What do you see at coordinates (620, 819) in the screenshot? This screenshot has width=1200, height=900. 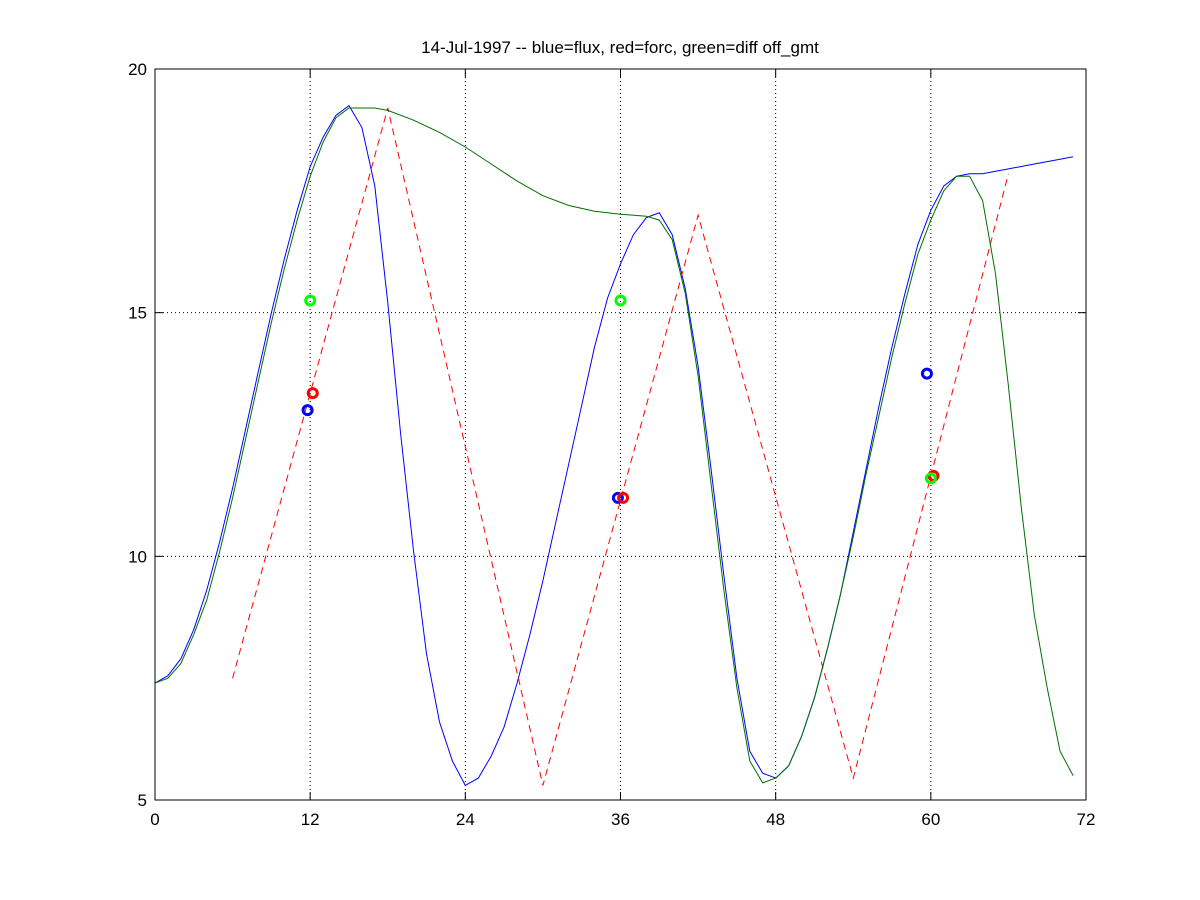 I see `x-tick-label: 36` at bounding box center [620, 819].